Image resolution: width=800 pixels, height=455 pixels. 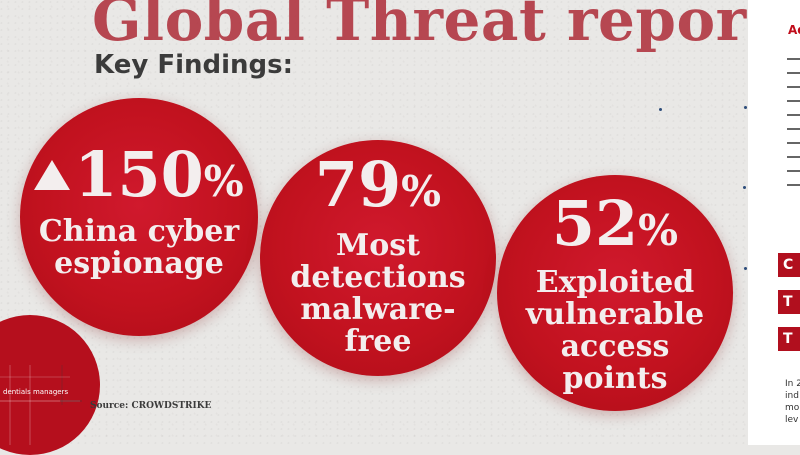 I want to click on finding-label-line: access, so click(x=615, y=346).